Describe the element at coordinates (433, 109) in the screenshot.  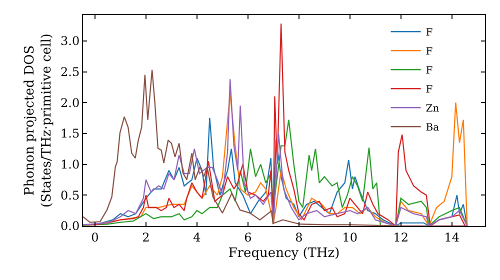
I see `legend-label: Zn` at that location.